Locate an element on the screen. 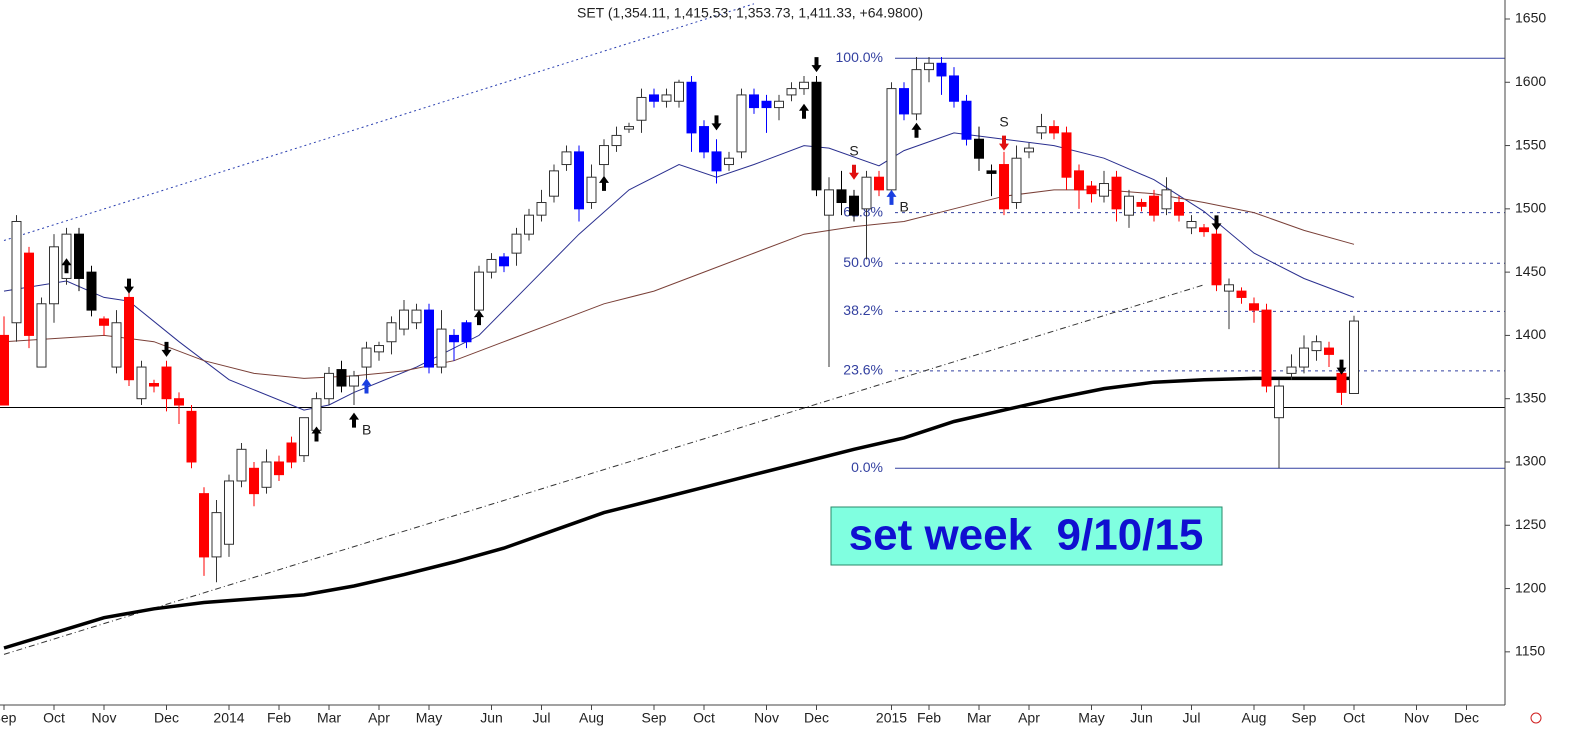  y-tick-label: 1250 is located at coordinates (1530, 524).